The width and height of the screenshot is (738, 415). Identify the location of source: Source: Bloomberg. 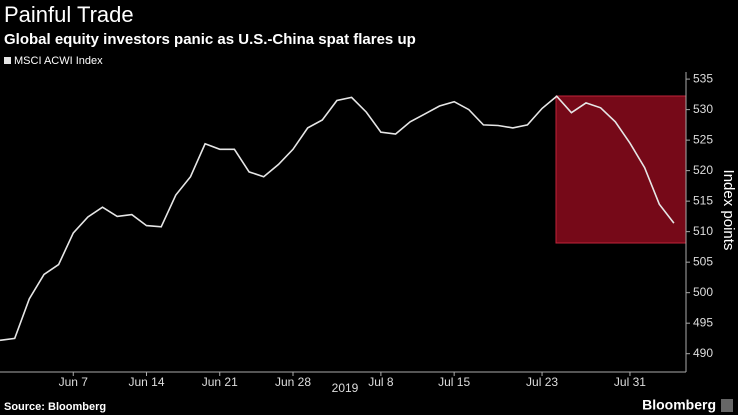
(55, 407).